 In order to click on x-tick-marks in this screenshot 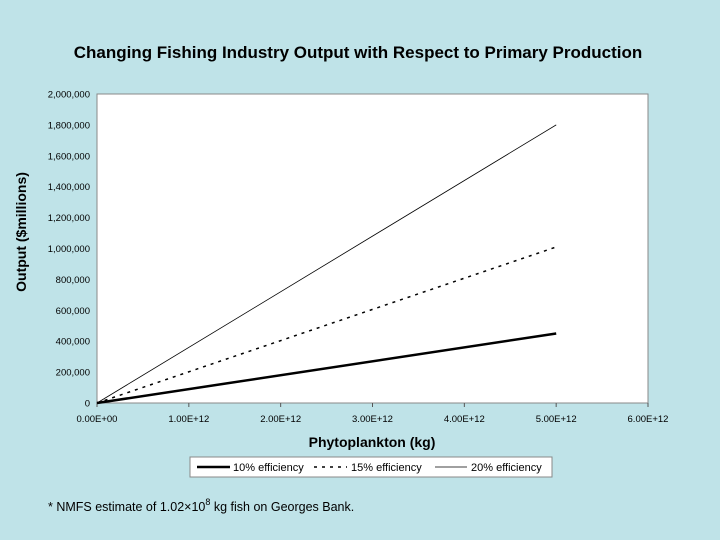, I will do `click(372, 405)`.